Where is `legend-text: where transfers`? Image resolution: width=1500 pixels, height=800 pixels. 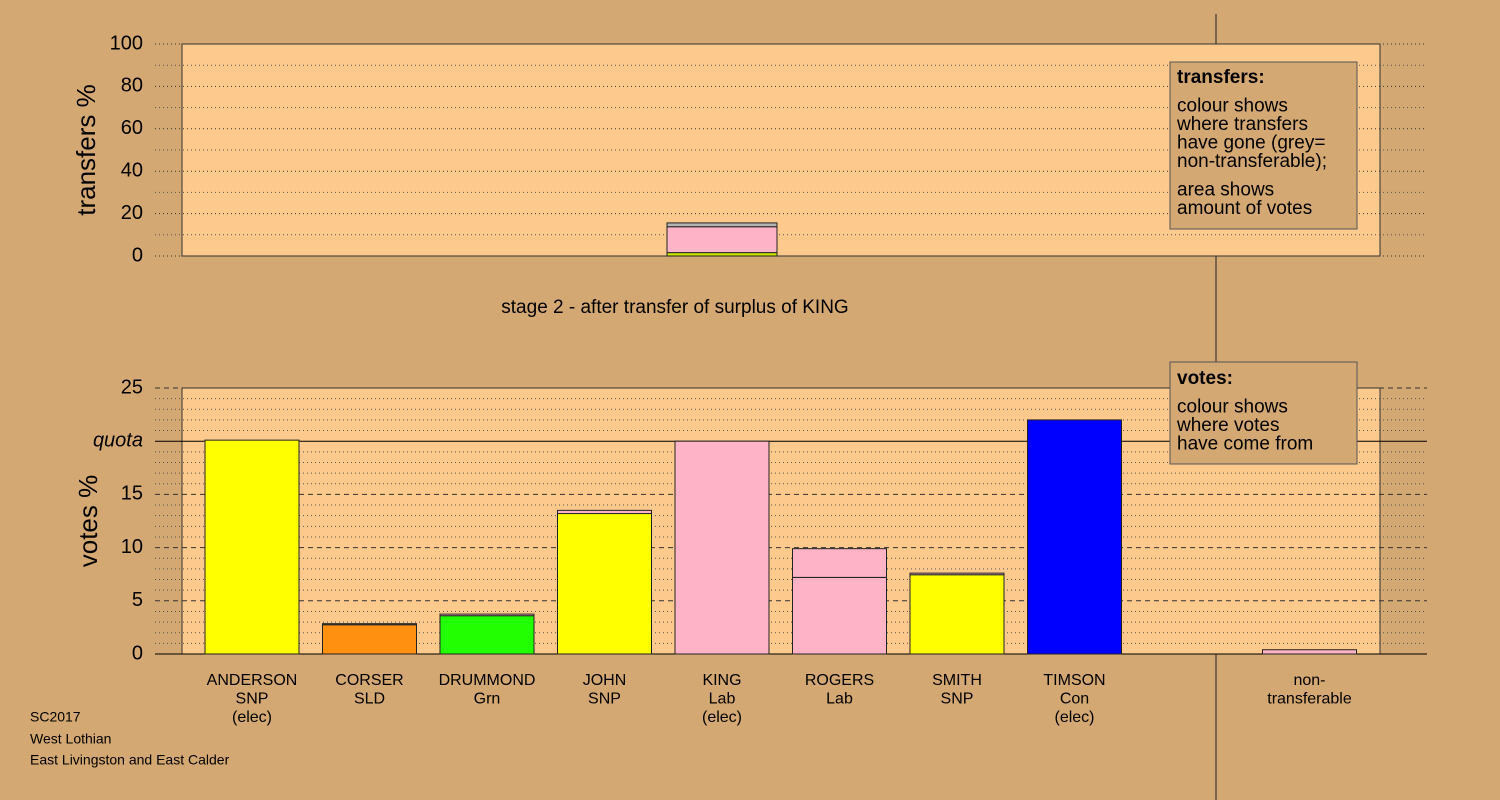
legend-text: where transfers is located at coordinates (1242, 124).